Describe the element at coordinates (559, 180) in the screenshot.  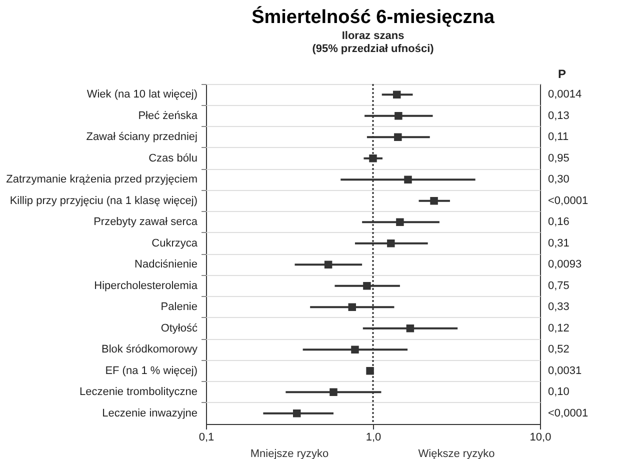
I see `y2-tick-label: 0,30` at that location.